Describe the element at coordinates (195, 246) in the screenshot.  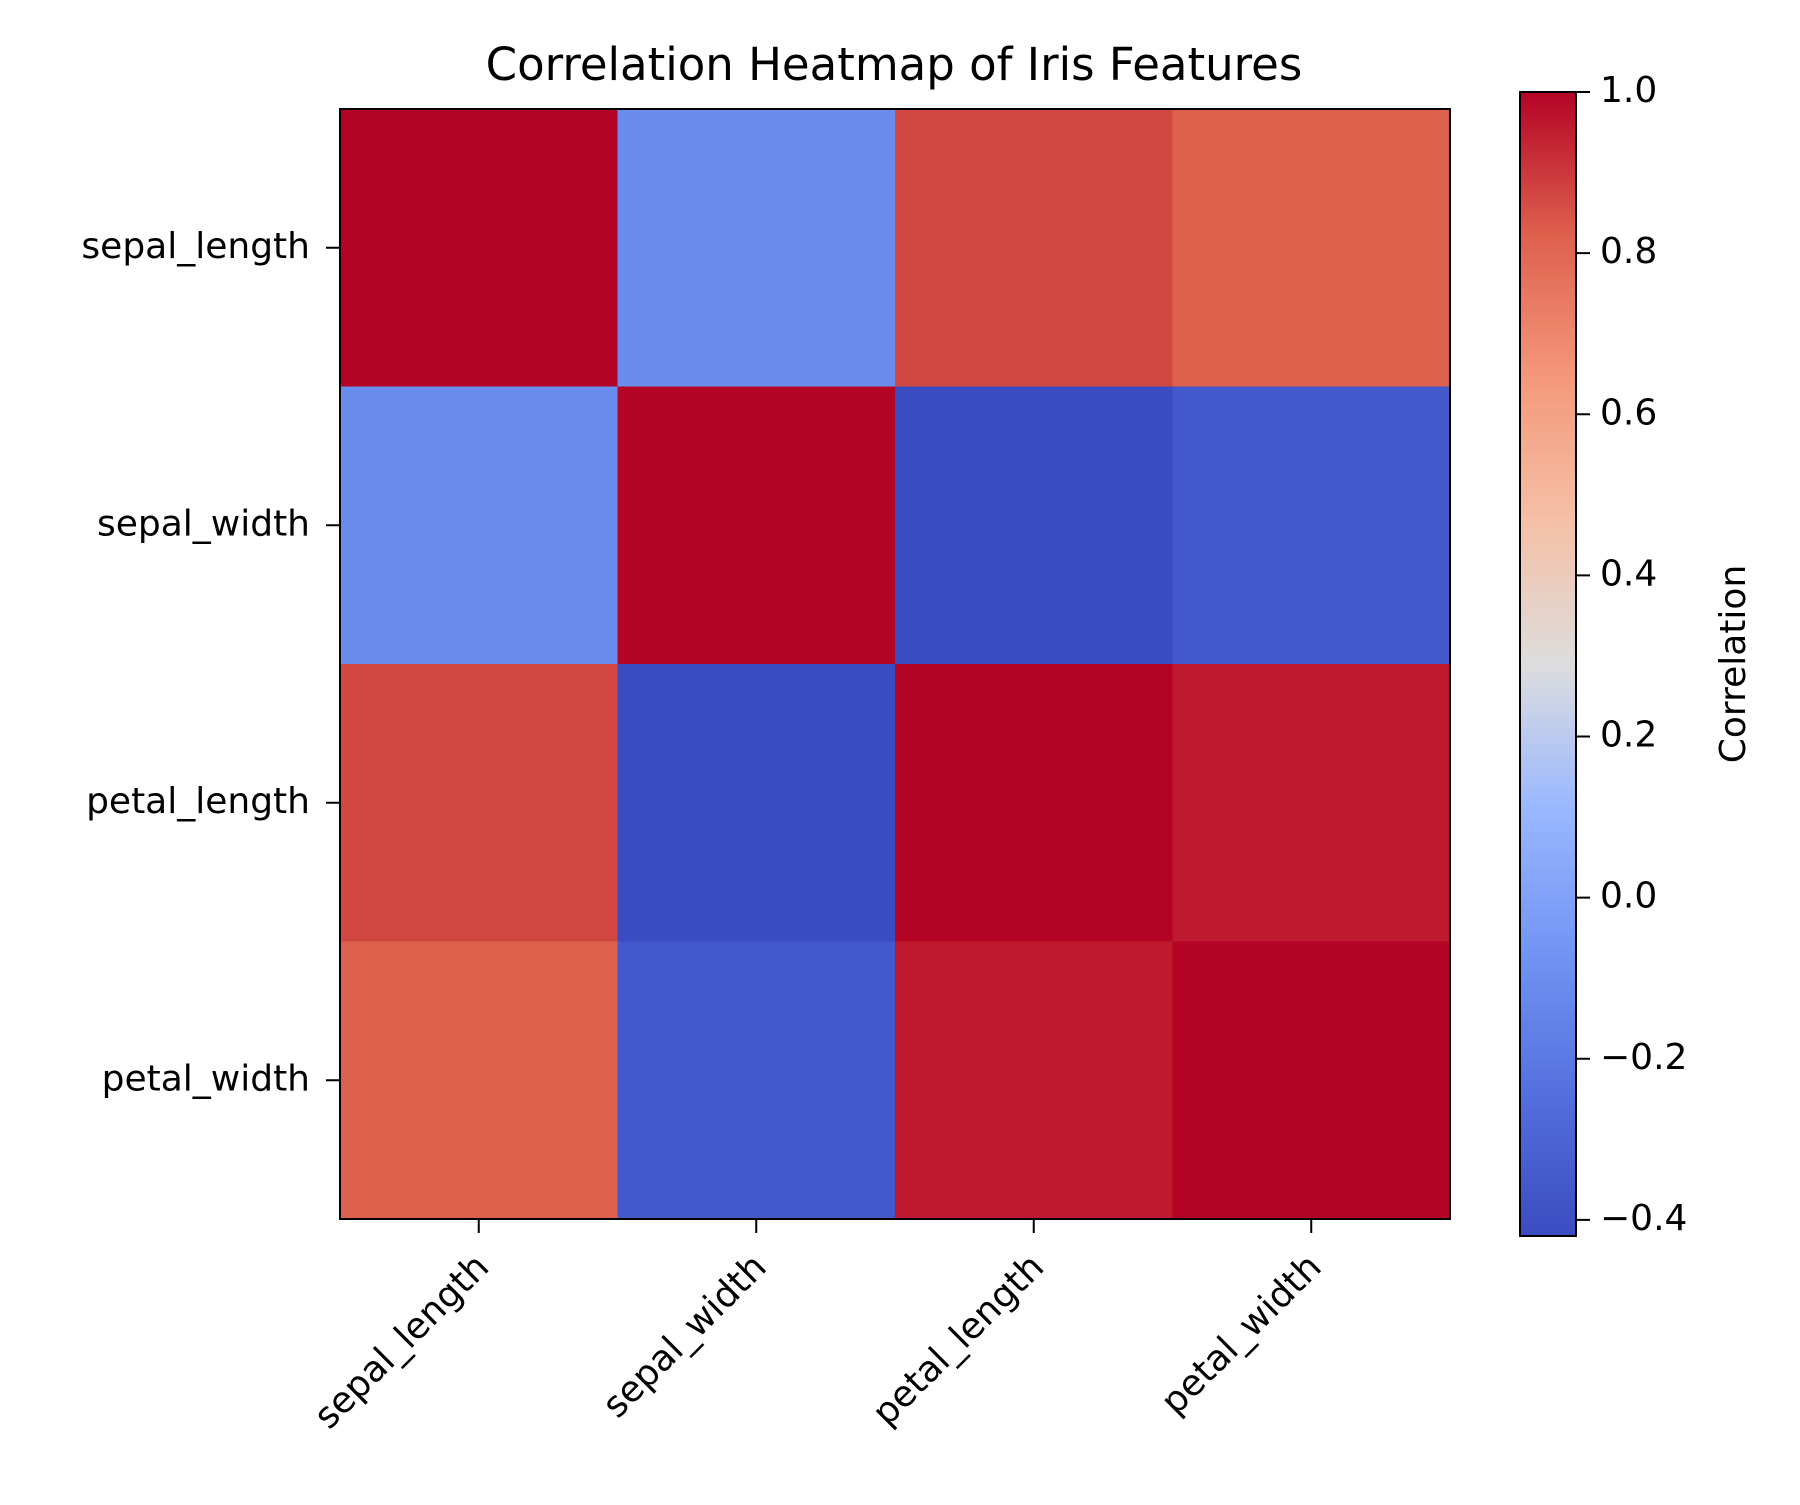
I see `y-tick-label: sepal_length` at that location.